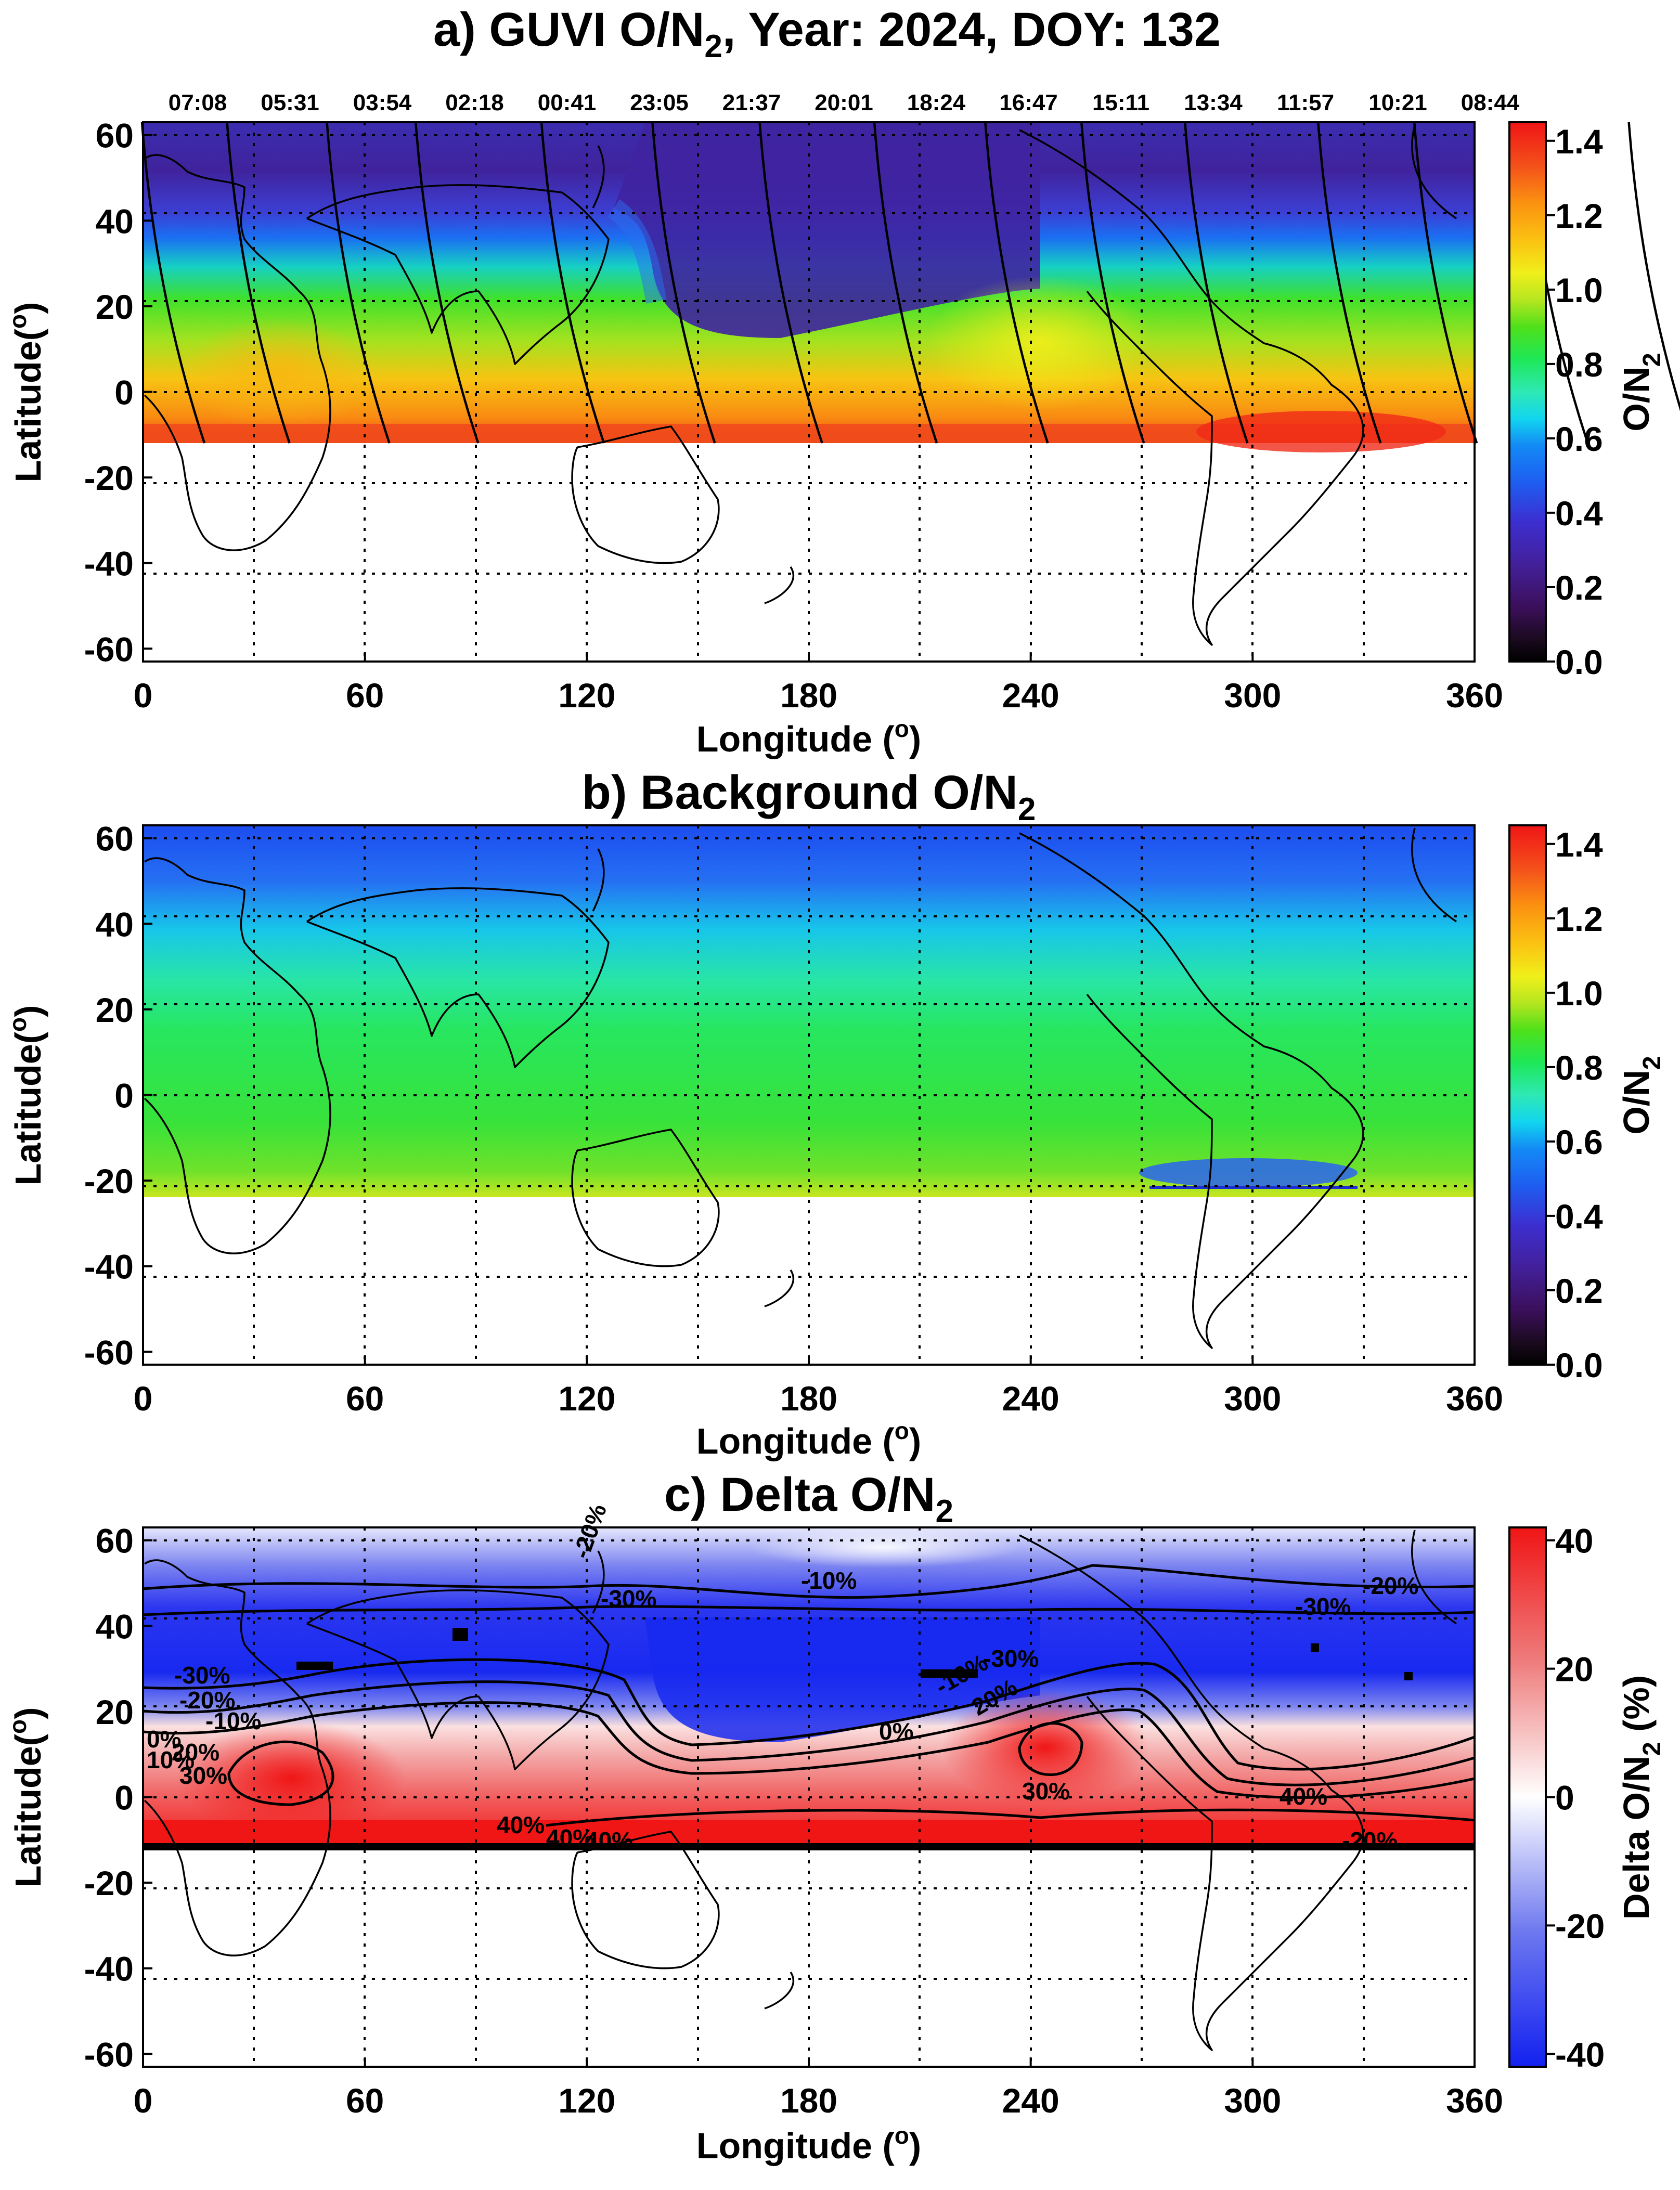 This screenshot has height=2190, width=1680. Describe the element at coordinates (1579, 290) in the screenshot. I see `colorbar-tick-label: 1.0` at that location.